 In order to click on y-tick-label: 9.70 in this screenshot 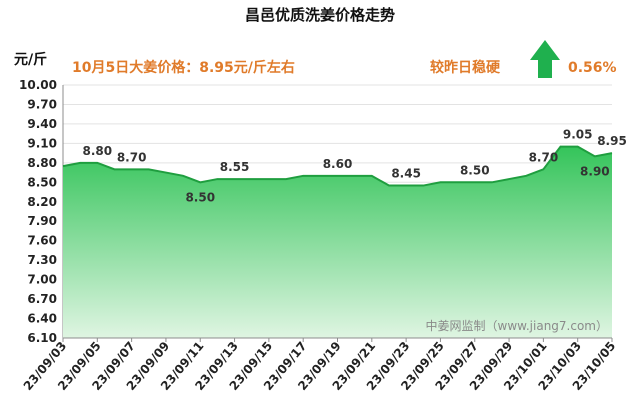, I will do `click(42, 104)`.